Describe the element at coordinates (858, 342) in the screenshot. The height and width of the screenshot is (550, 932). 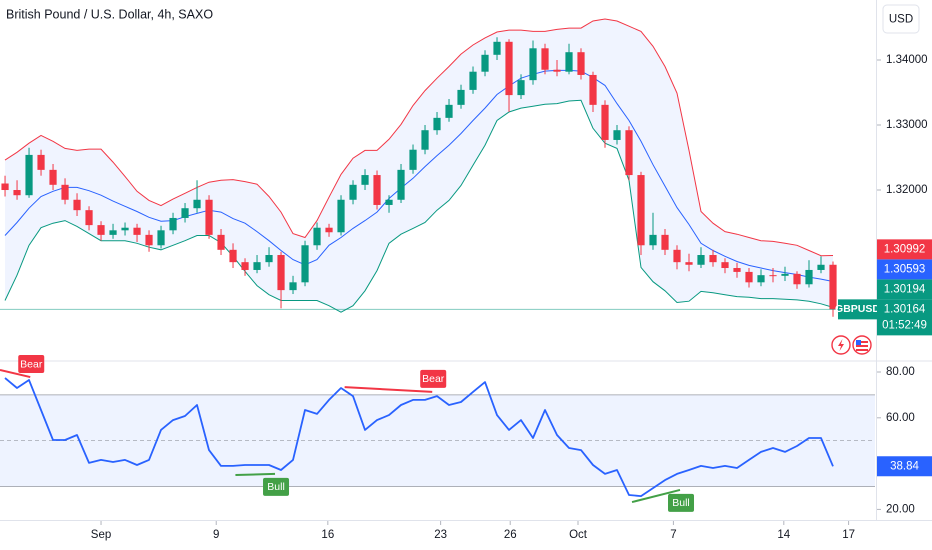
I see `flag-canton` at that location.